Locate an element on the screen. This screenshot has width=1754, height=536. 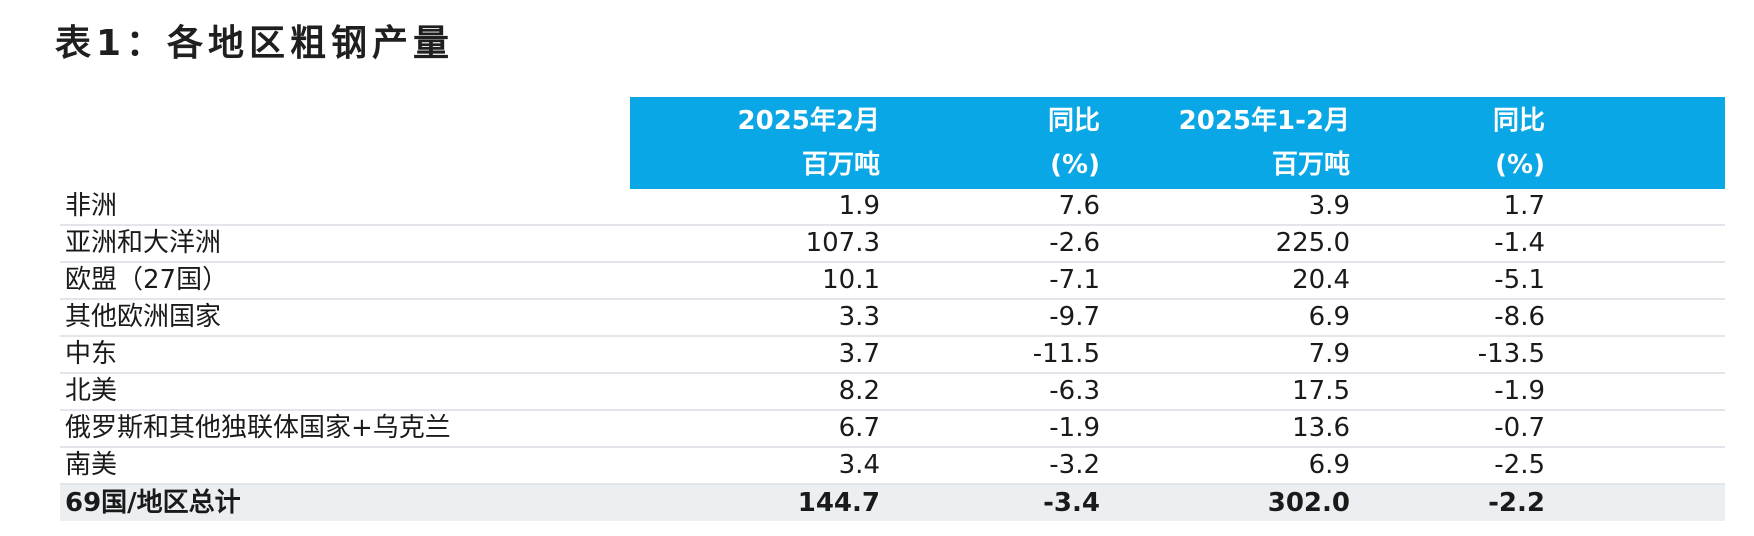
cell-janfeb: 13.6 is located at coordinates (1321, 428).